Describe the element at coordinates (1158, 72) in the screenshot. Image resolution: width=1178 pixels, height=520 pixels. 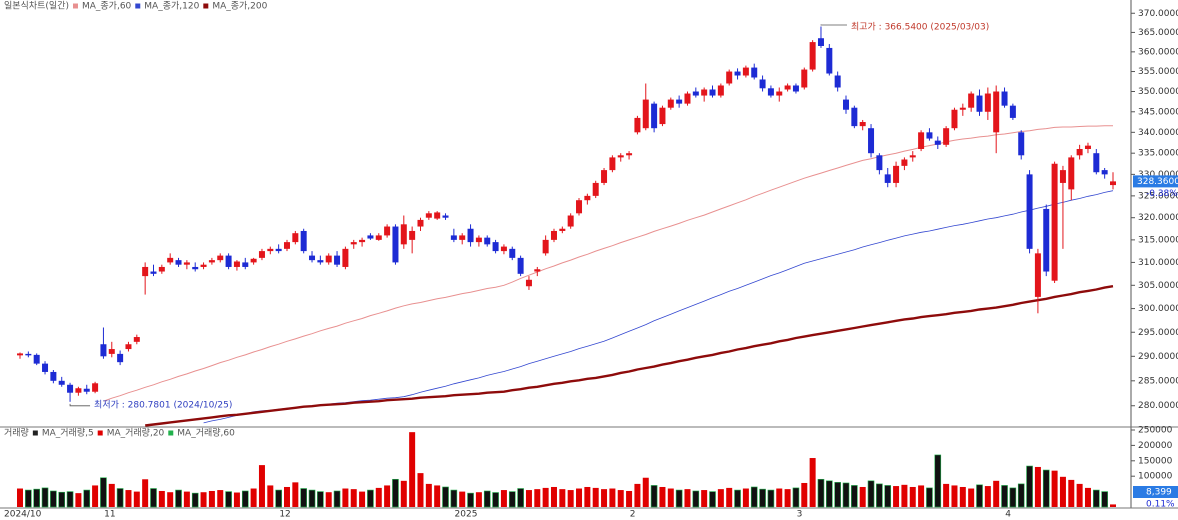
I see `y-tick-label: 355.0000` at that location.